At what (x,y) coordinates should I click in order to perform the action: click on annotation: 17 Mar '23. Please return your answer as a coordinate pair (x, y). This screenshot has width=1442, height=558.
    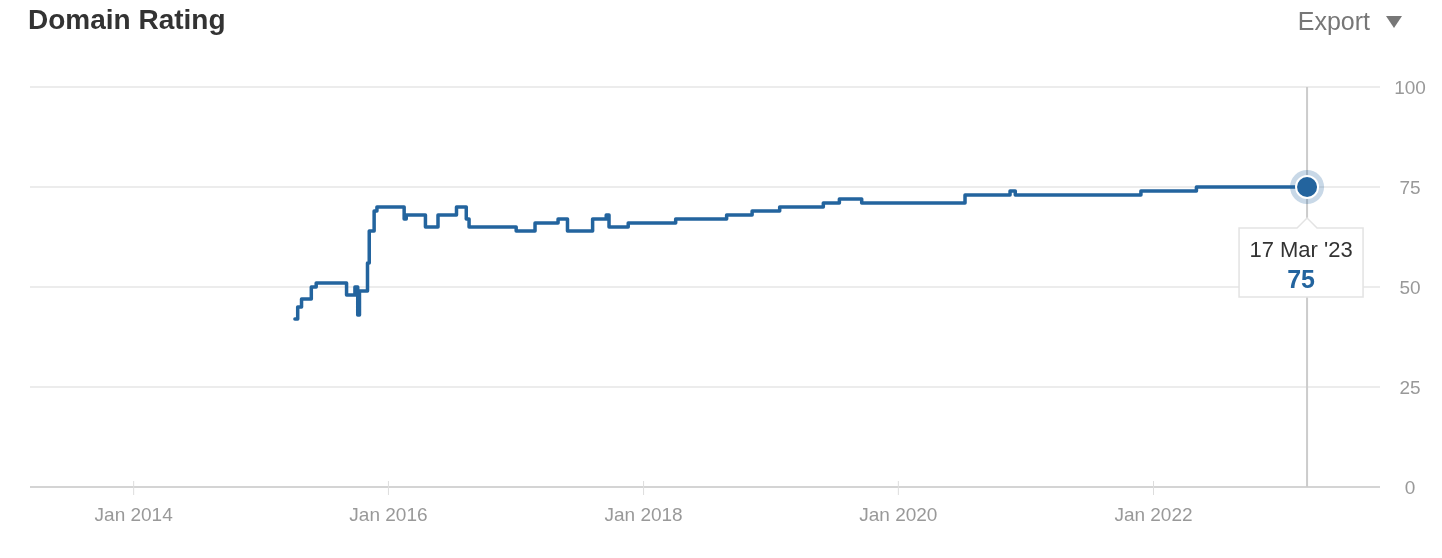
    Looking at the image, I should click on (1301, 249).